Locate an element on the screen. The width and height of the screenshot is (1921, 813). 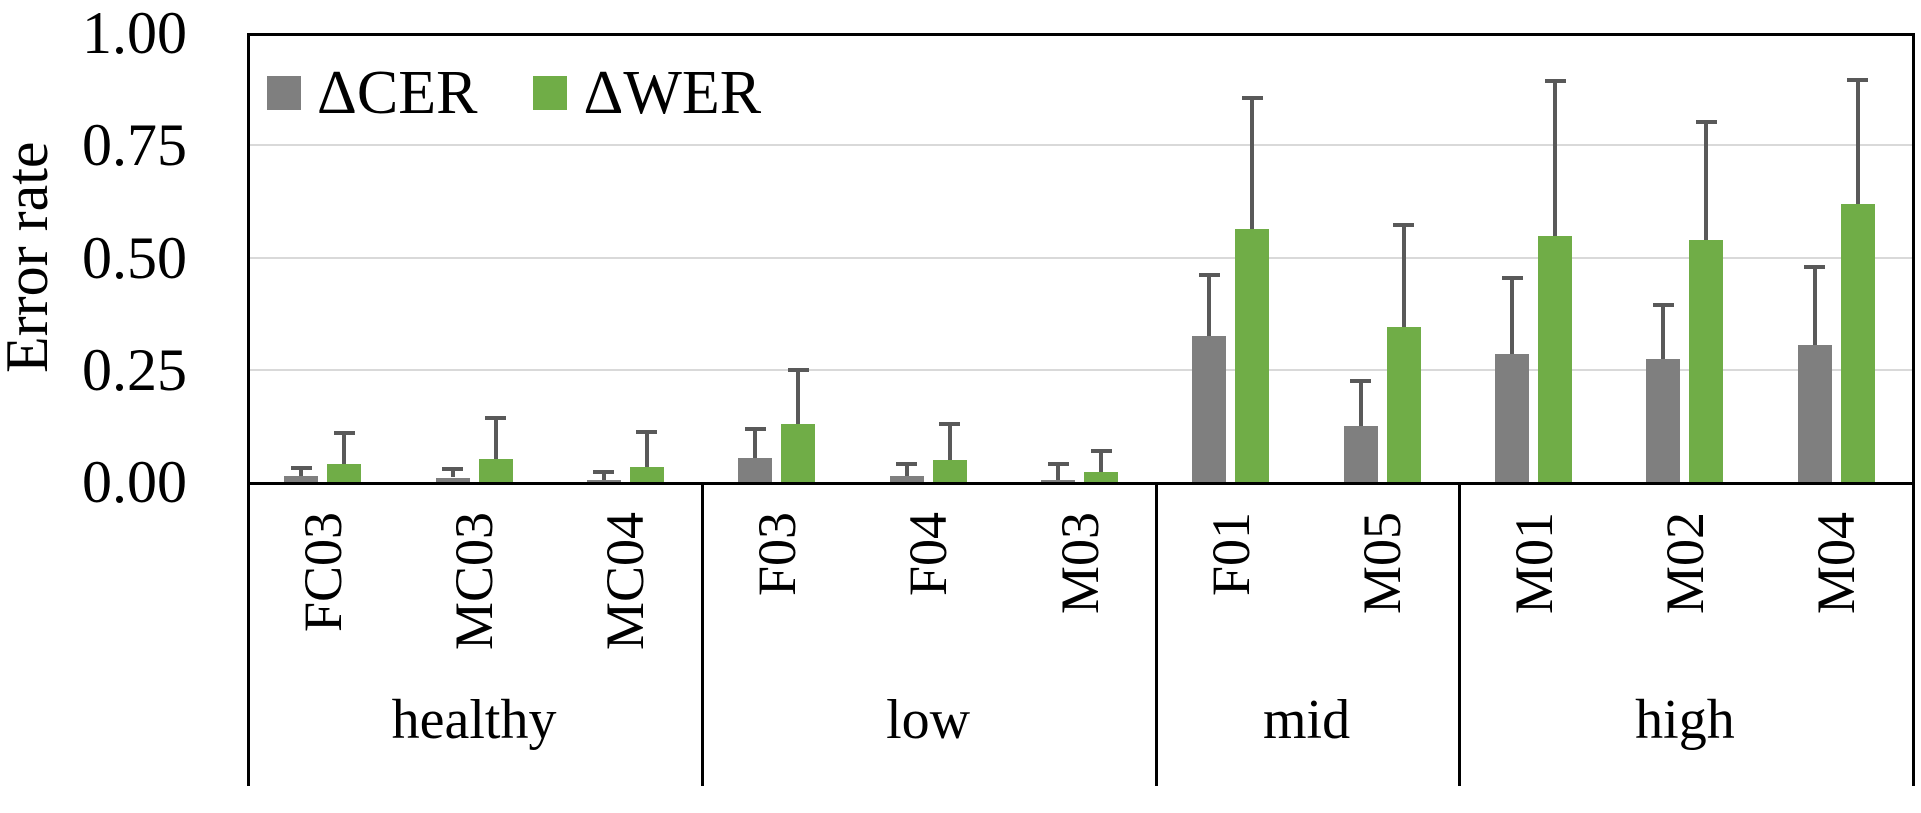
legend-item-ΔWER: ΔWER is located at coordinates (647, 93).